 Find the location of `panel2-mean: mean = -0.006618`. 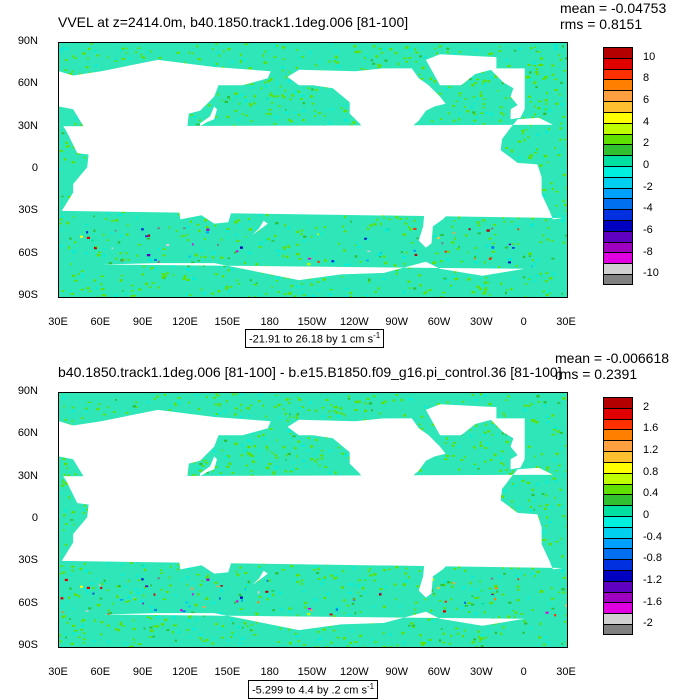

panel2-mean: mean = -0.006618 is located at coordinates (612, 358).